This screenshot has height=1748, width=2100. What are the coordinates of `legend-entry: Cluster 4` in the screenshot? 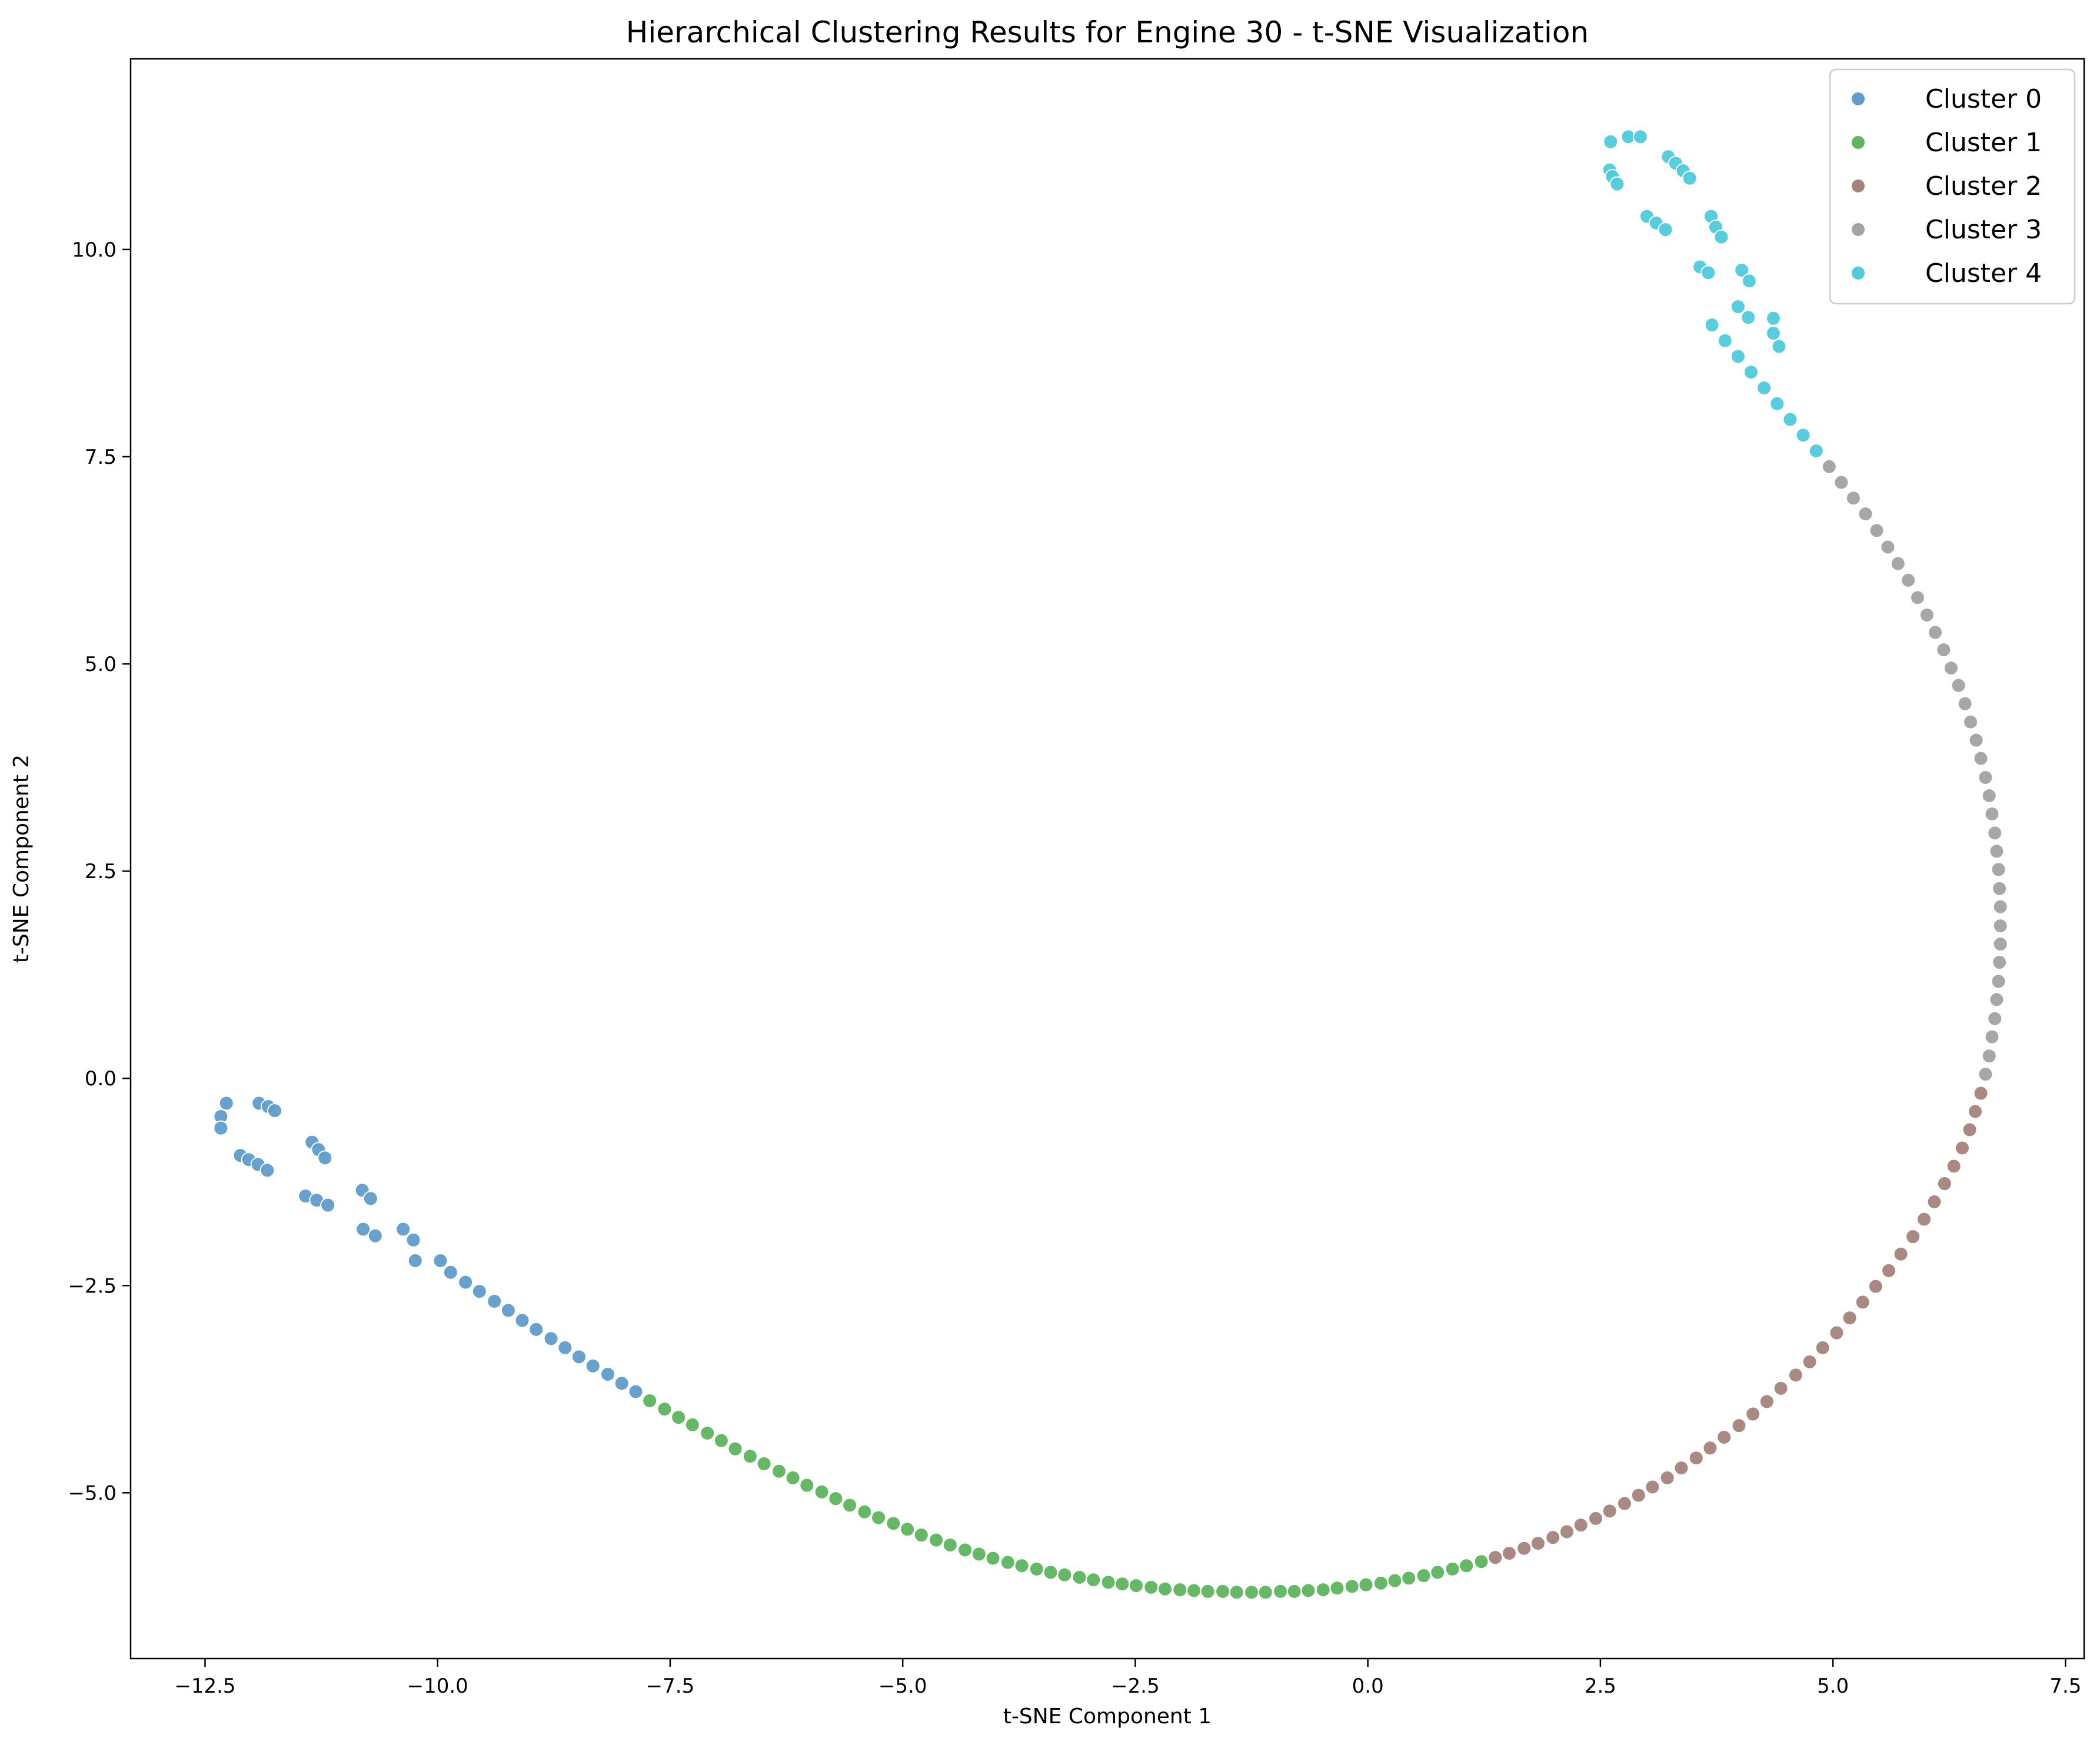 It's located at (1983, 273).